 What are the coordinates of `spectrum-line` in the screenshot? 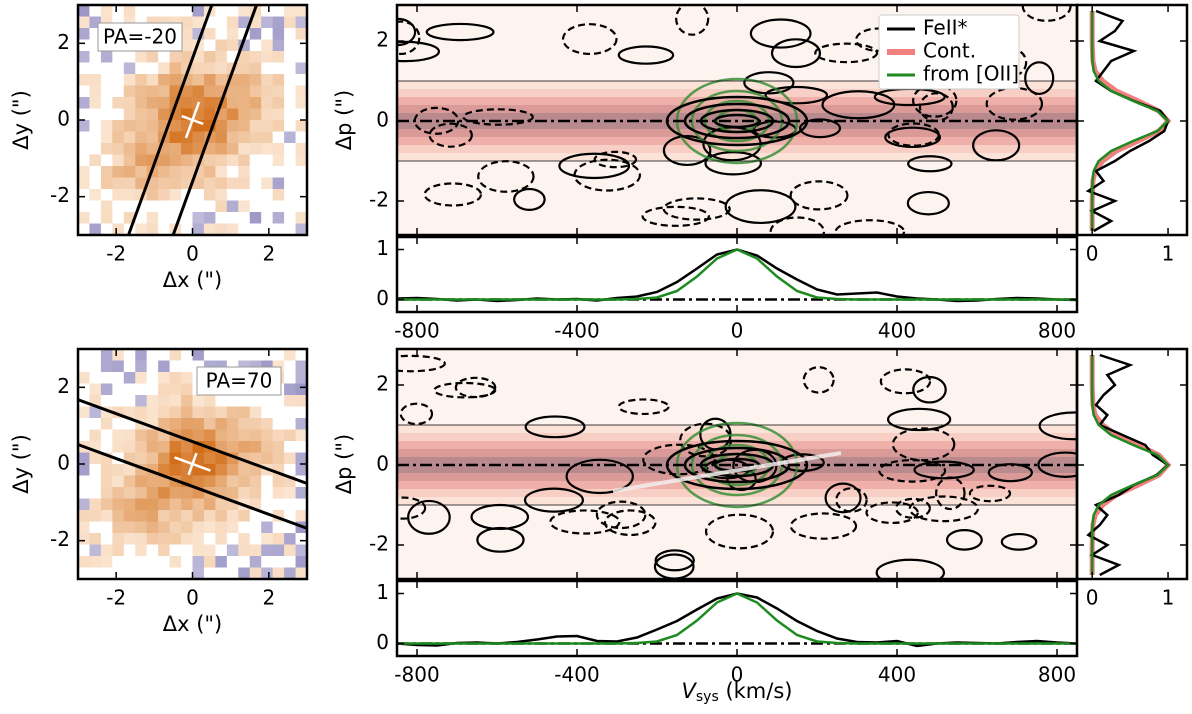 It's located at (737, 275).